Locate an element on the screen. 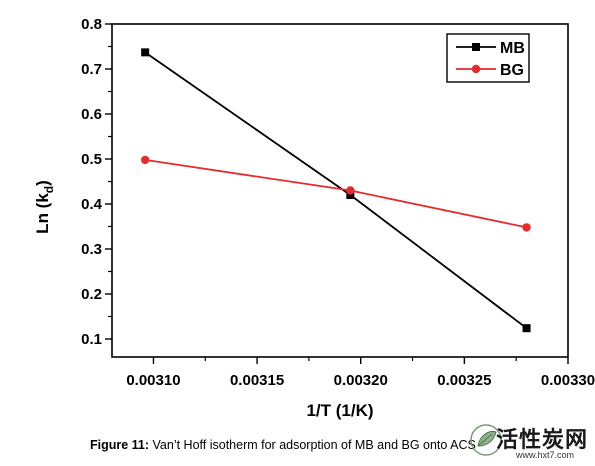  watermark: 活性炭网 www.hxt7.com is located at coordinates (530, 442).